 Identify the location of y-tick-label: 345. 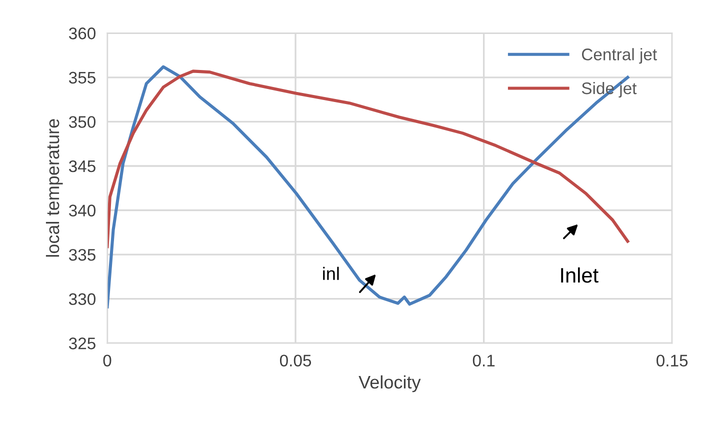
(82, 166).